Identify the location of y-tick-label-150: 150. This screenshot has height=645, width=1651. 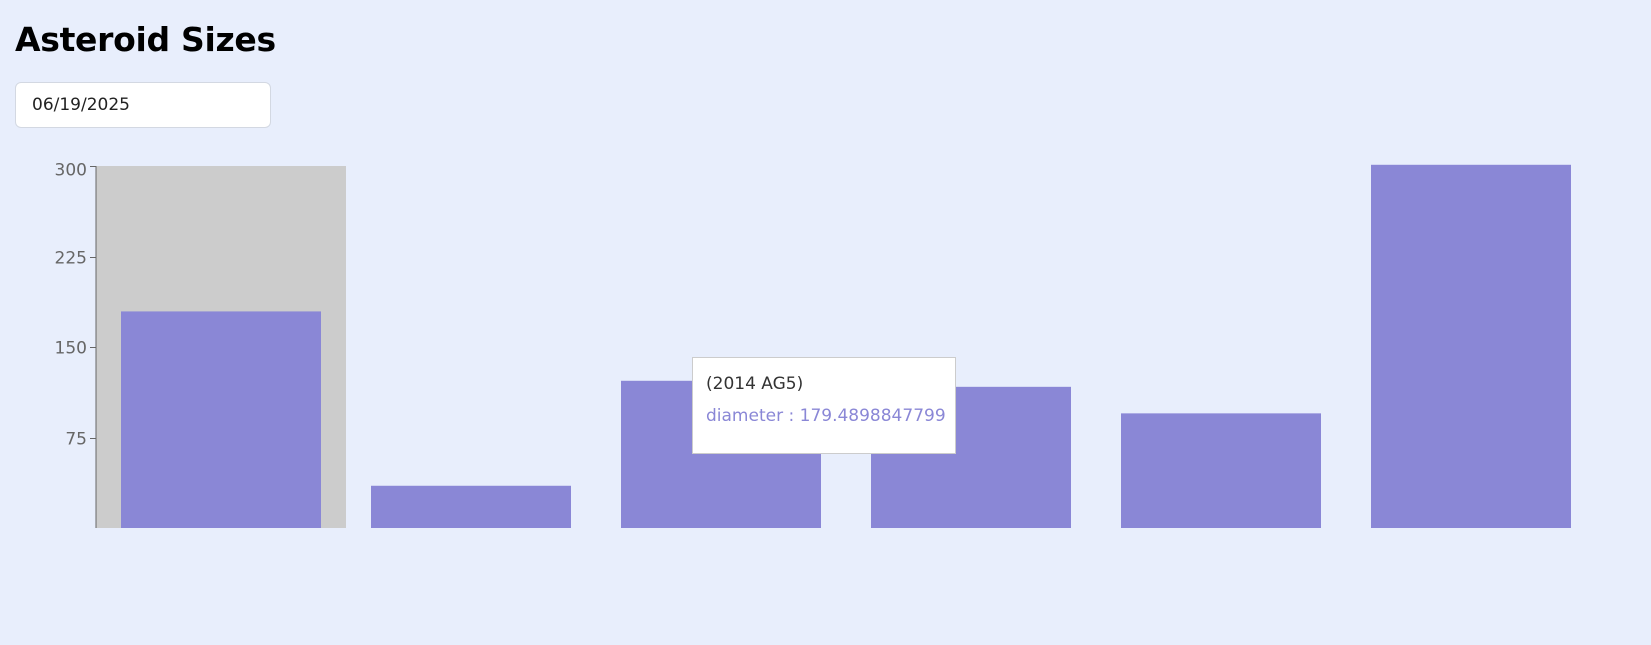
(71, 349).